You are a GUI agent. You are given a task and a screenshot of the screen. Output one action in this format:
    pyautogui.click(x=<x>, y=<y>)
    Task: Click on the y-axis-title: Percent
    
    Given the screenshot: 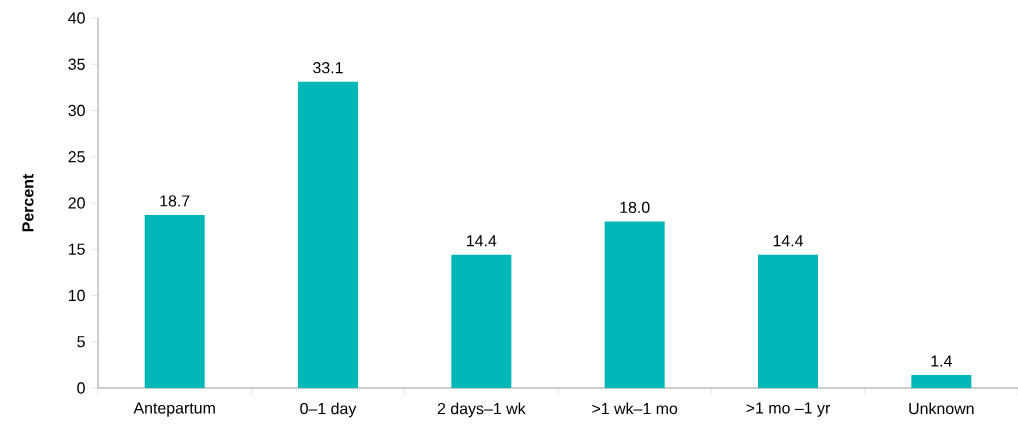 What is the action you would take?
    pyautogui.click(x=28, y=202)
    